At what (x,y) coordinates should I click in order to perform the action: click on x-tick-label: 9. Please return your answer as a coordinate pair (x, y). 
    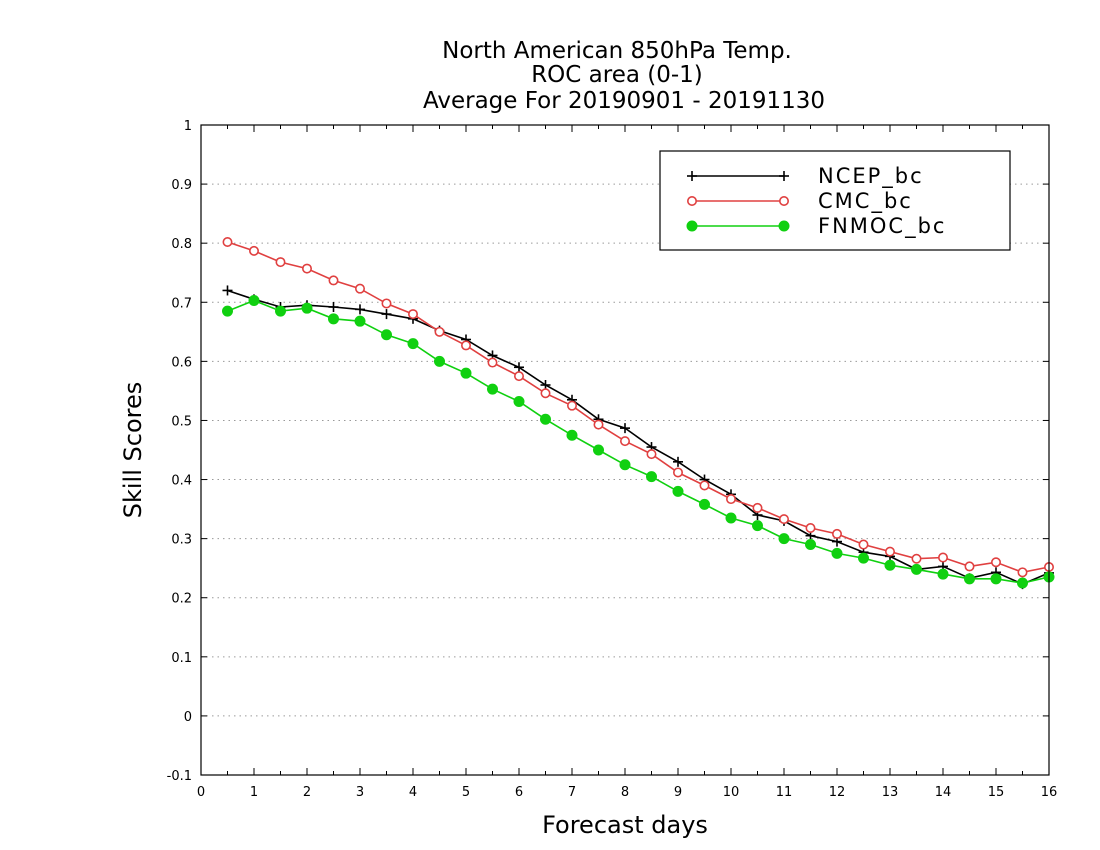
    Looking at the image, I should click on (678, 792).